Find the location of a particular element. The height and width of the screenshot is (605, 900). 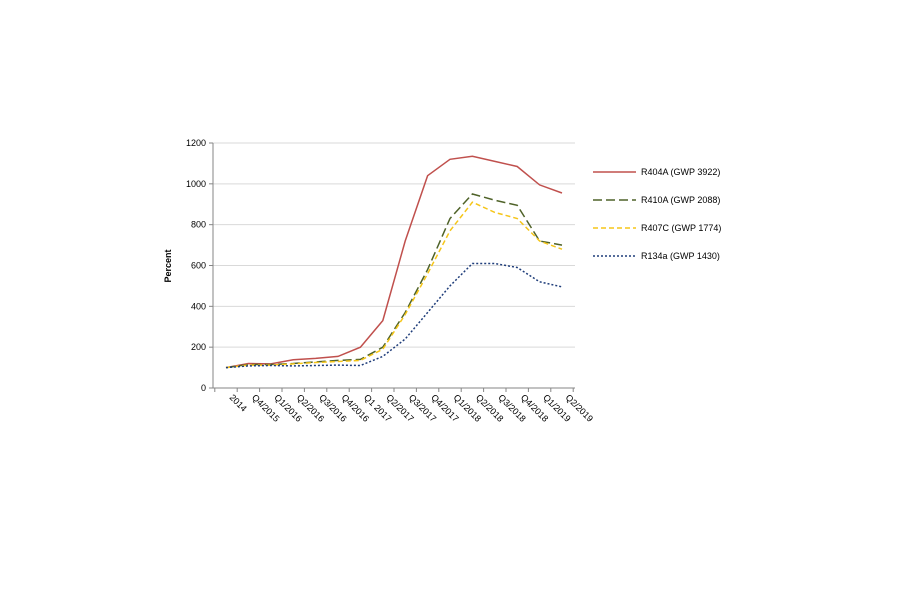

y-axis: 0 200 400 600 800 1000 1200 is located at coordinates (199, 265).